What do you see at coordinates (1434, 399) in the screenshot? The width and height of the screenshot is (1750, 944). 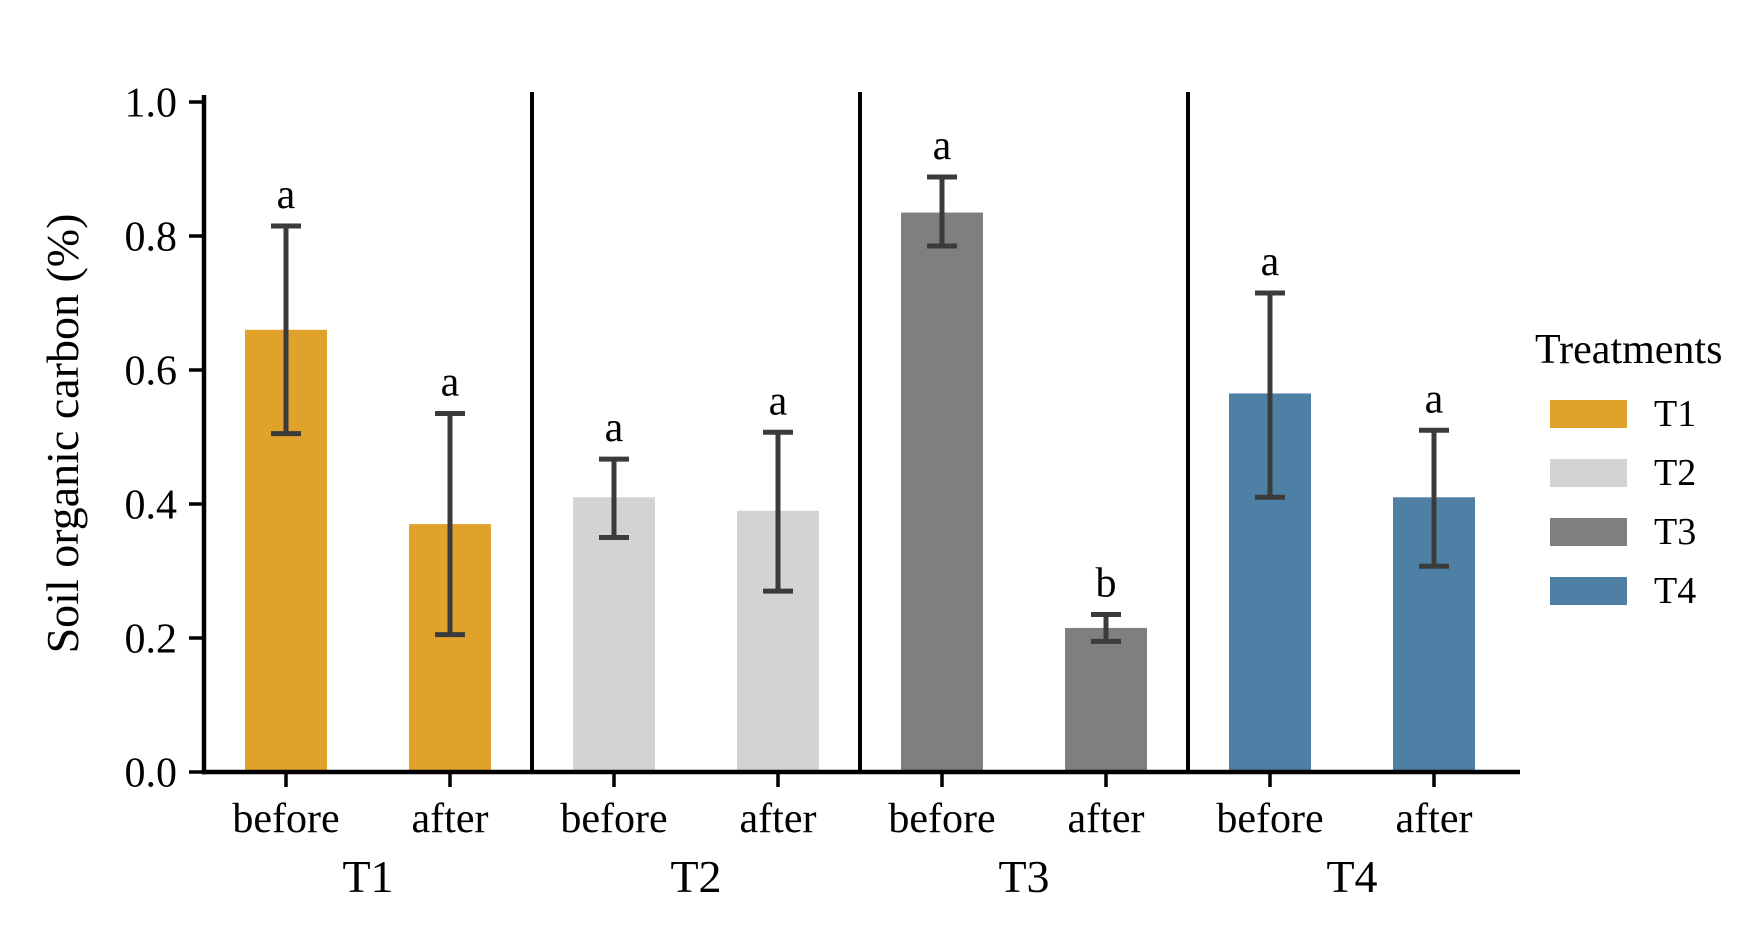 I see `sig-letter-T4-after: a` at bounding box center [1434, 399].